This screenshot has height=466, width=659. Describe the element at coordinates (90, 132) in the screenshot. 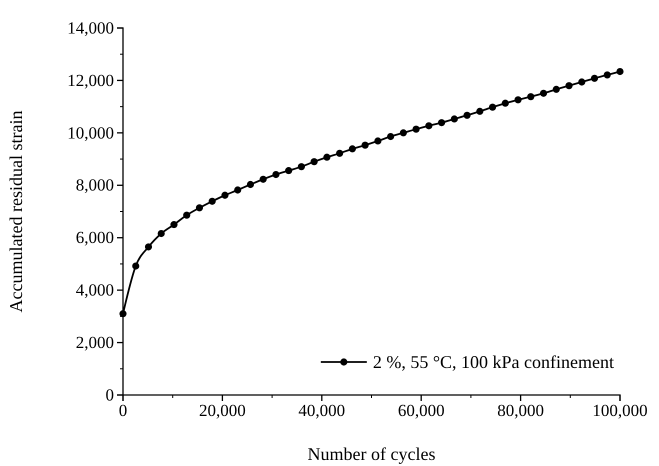

I see `y-tick-label: 10,000` at that location.